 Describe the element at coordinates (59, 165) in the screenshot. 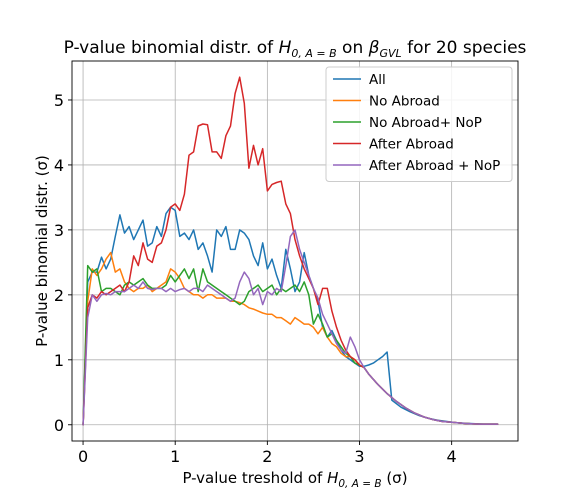

I see `y-tick-label: 4` at that location.